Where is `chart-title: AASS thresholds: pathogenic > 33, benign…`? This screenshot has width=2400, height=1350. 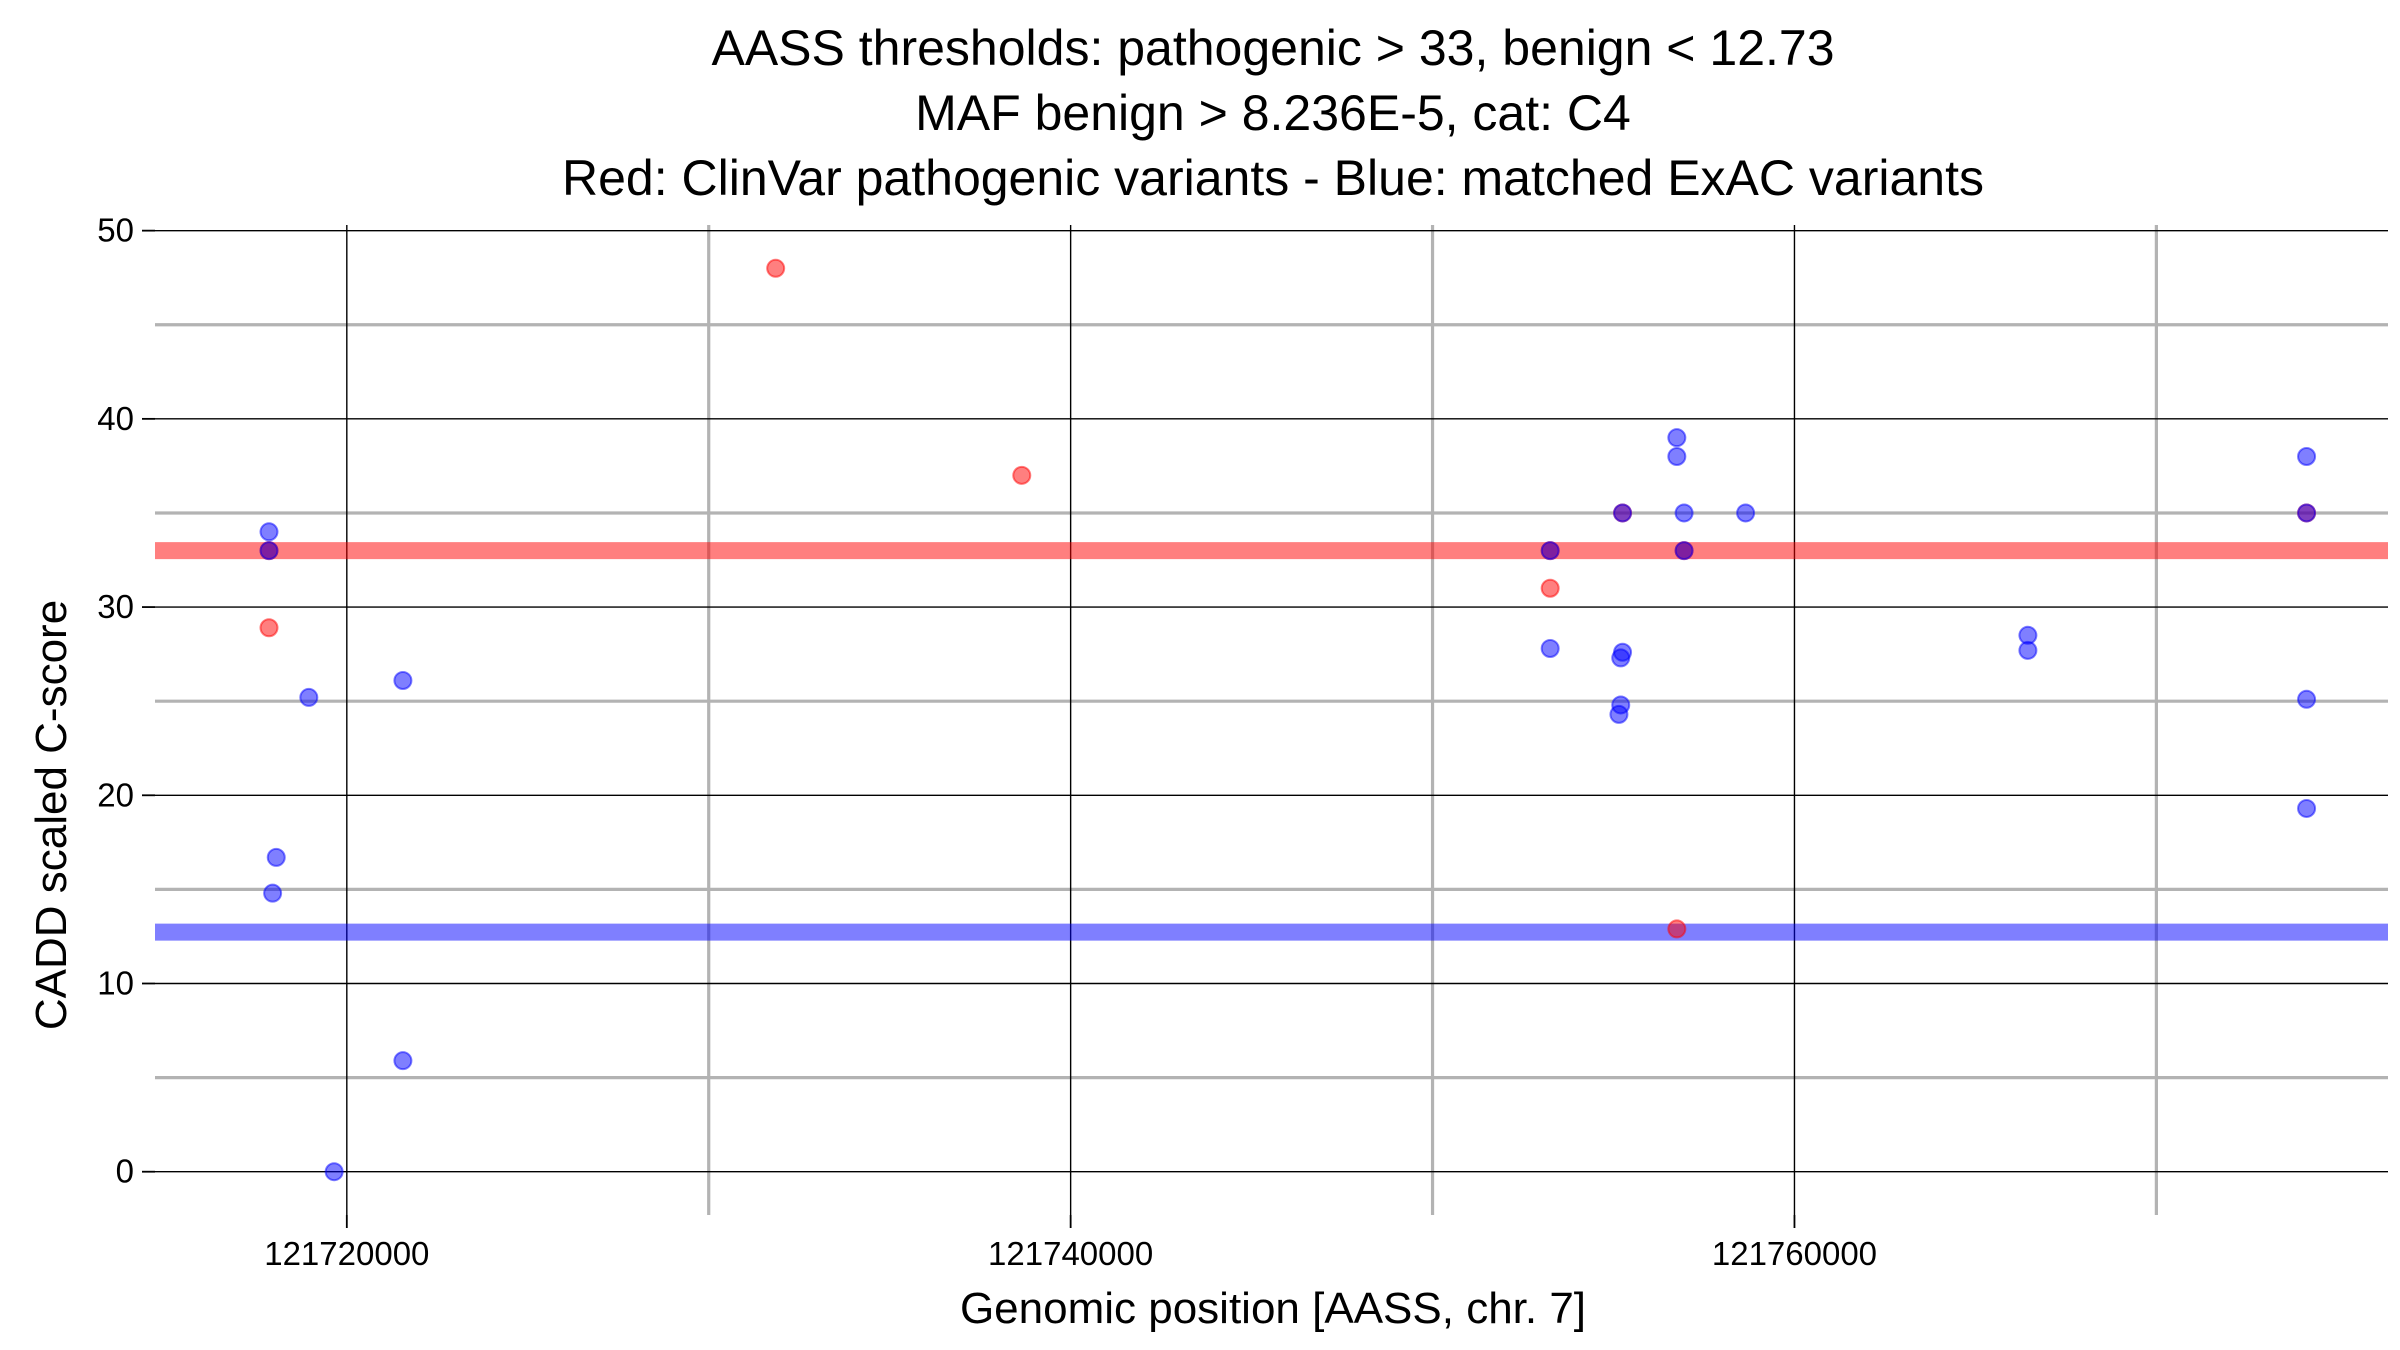
chart-title: AASS thresholds: pathogenic > 33, benign… is located at coordinates (1273, 113).